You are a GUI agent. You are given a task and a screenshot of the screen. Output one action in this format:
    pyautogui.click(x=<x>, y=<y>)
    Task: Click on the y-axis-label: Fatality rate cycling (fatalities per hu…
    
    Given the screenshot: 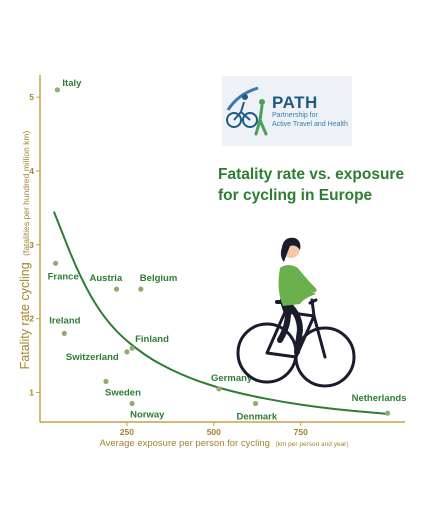 What is the action you would take?
    pyautogui.click(x=25, y=250)
    